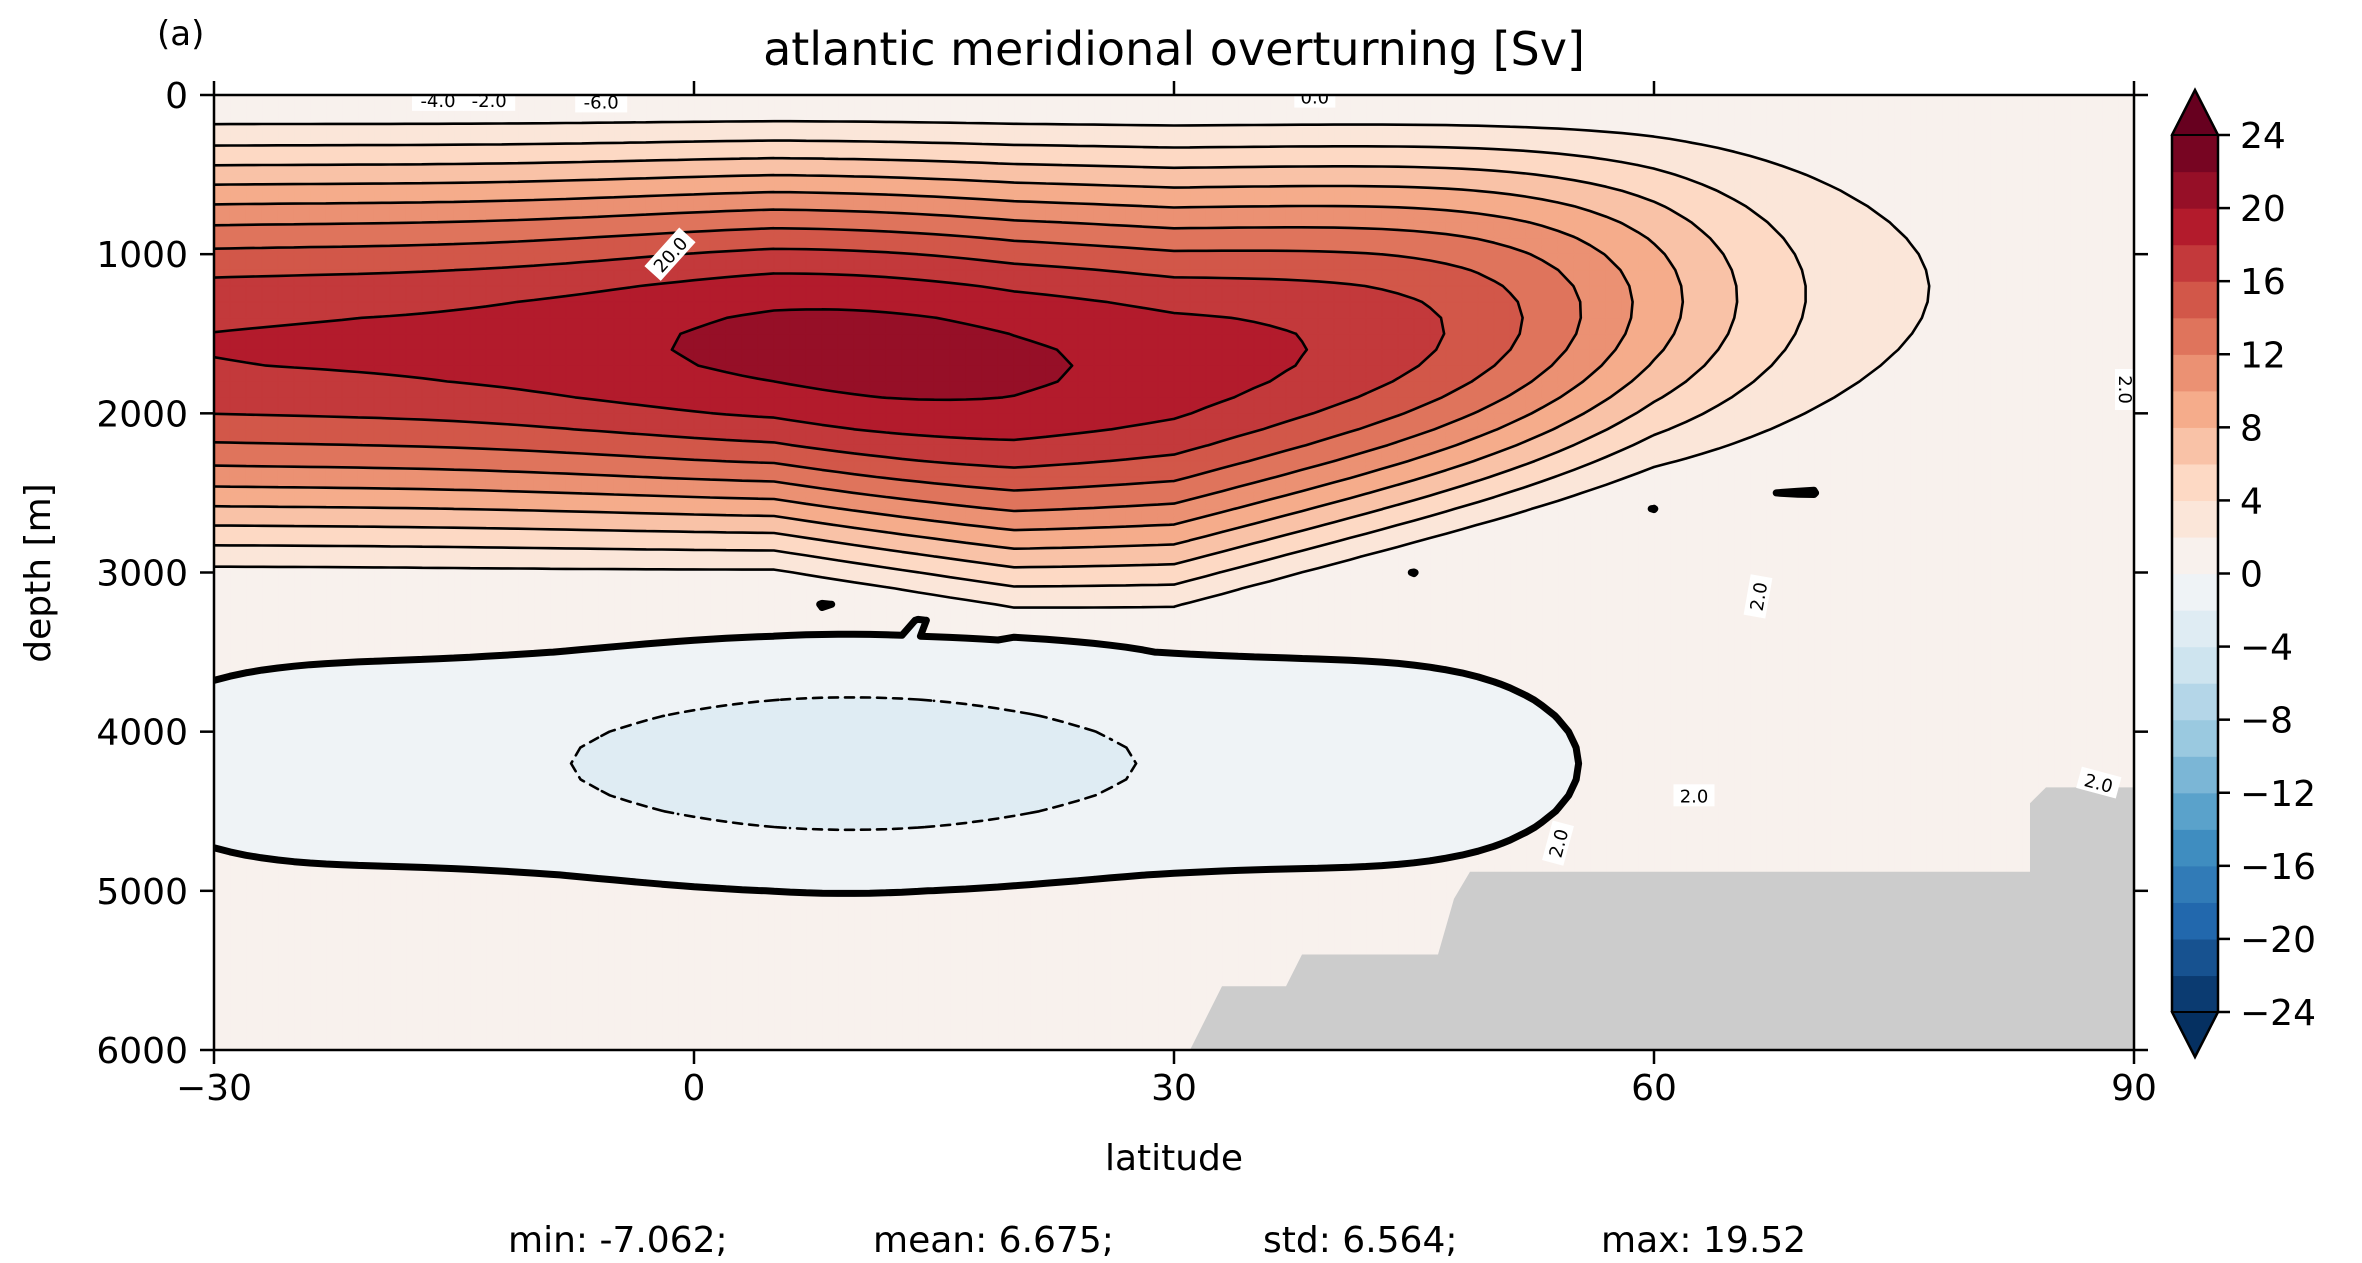 The width and height of the screenshot is (2362, 1263). I want to click on x-tick-label: 30, so click(1174, 1088).